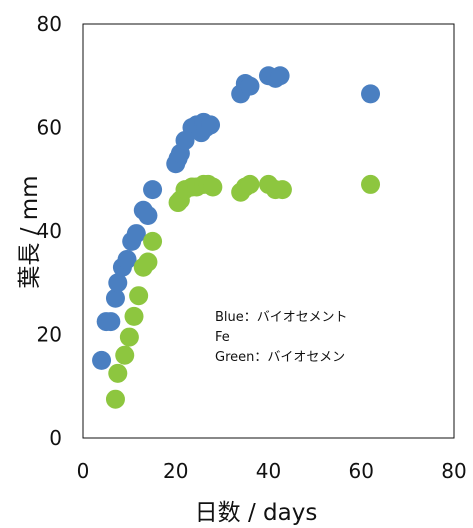 Image resolution: width=473 pixels, height=528 pixels. What do you see at coordinates (49, 128) in the screenshot?
I see `y-tick-label: 60` at bounding box center [49, 128].